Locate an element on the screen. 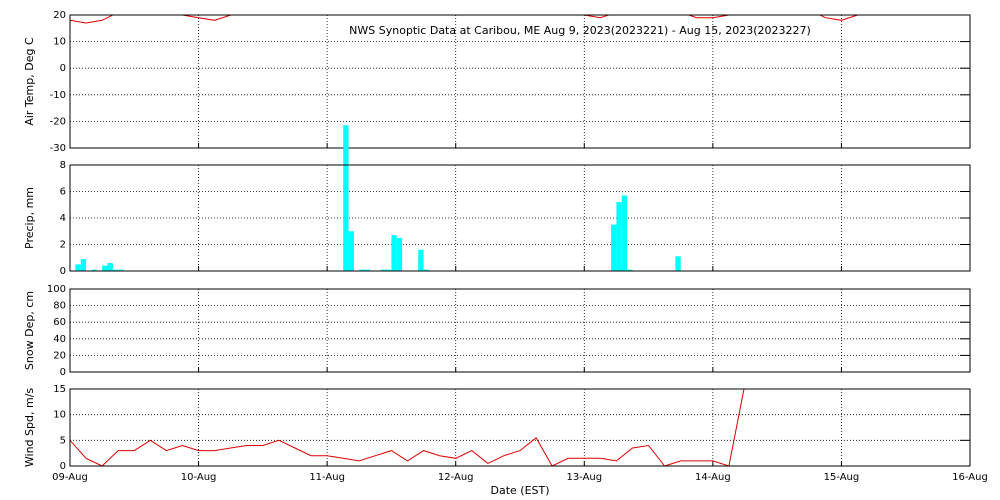  x-tick-label: 12-Aug is located at coordinates (456, 477).